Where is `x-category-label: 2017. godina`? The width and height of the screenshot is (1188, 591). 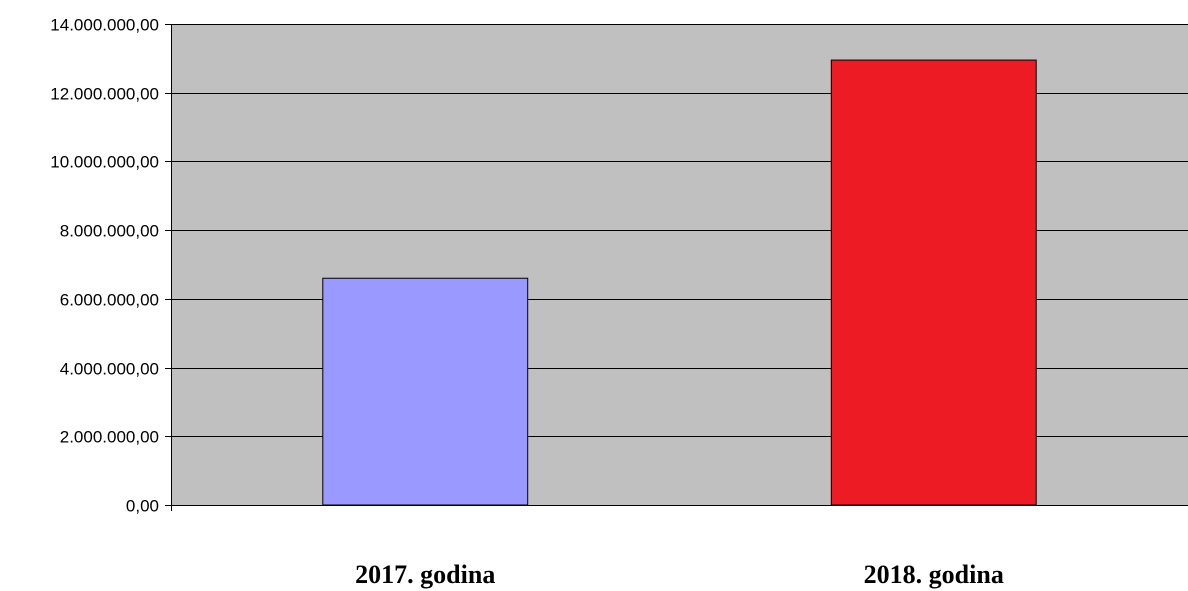
x-category-label: 2017. godina is located at coordinates (425, 574).